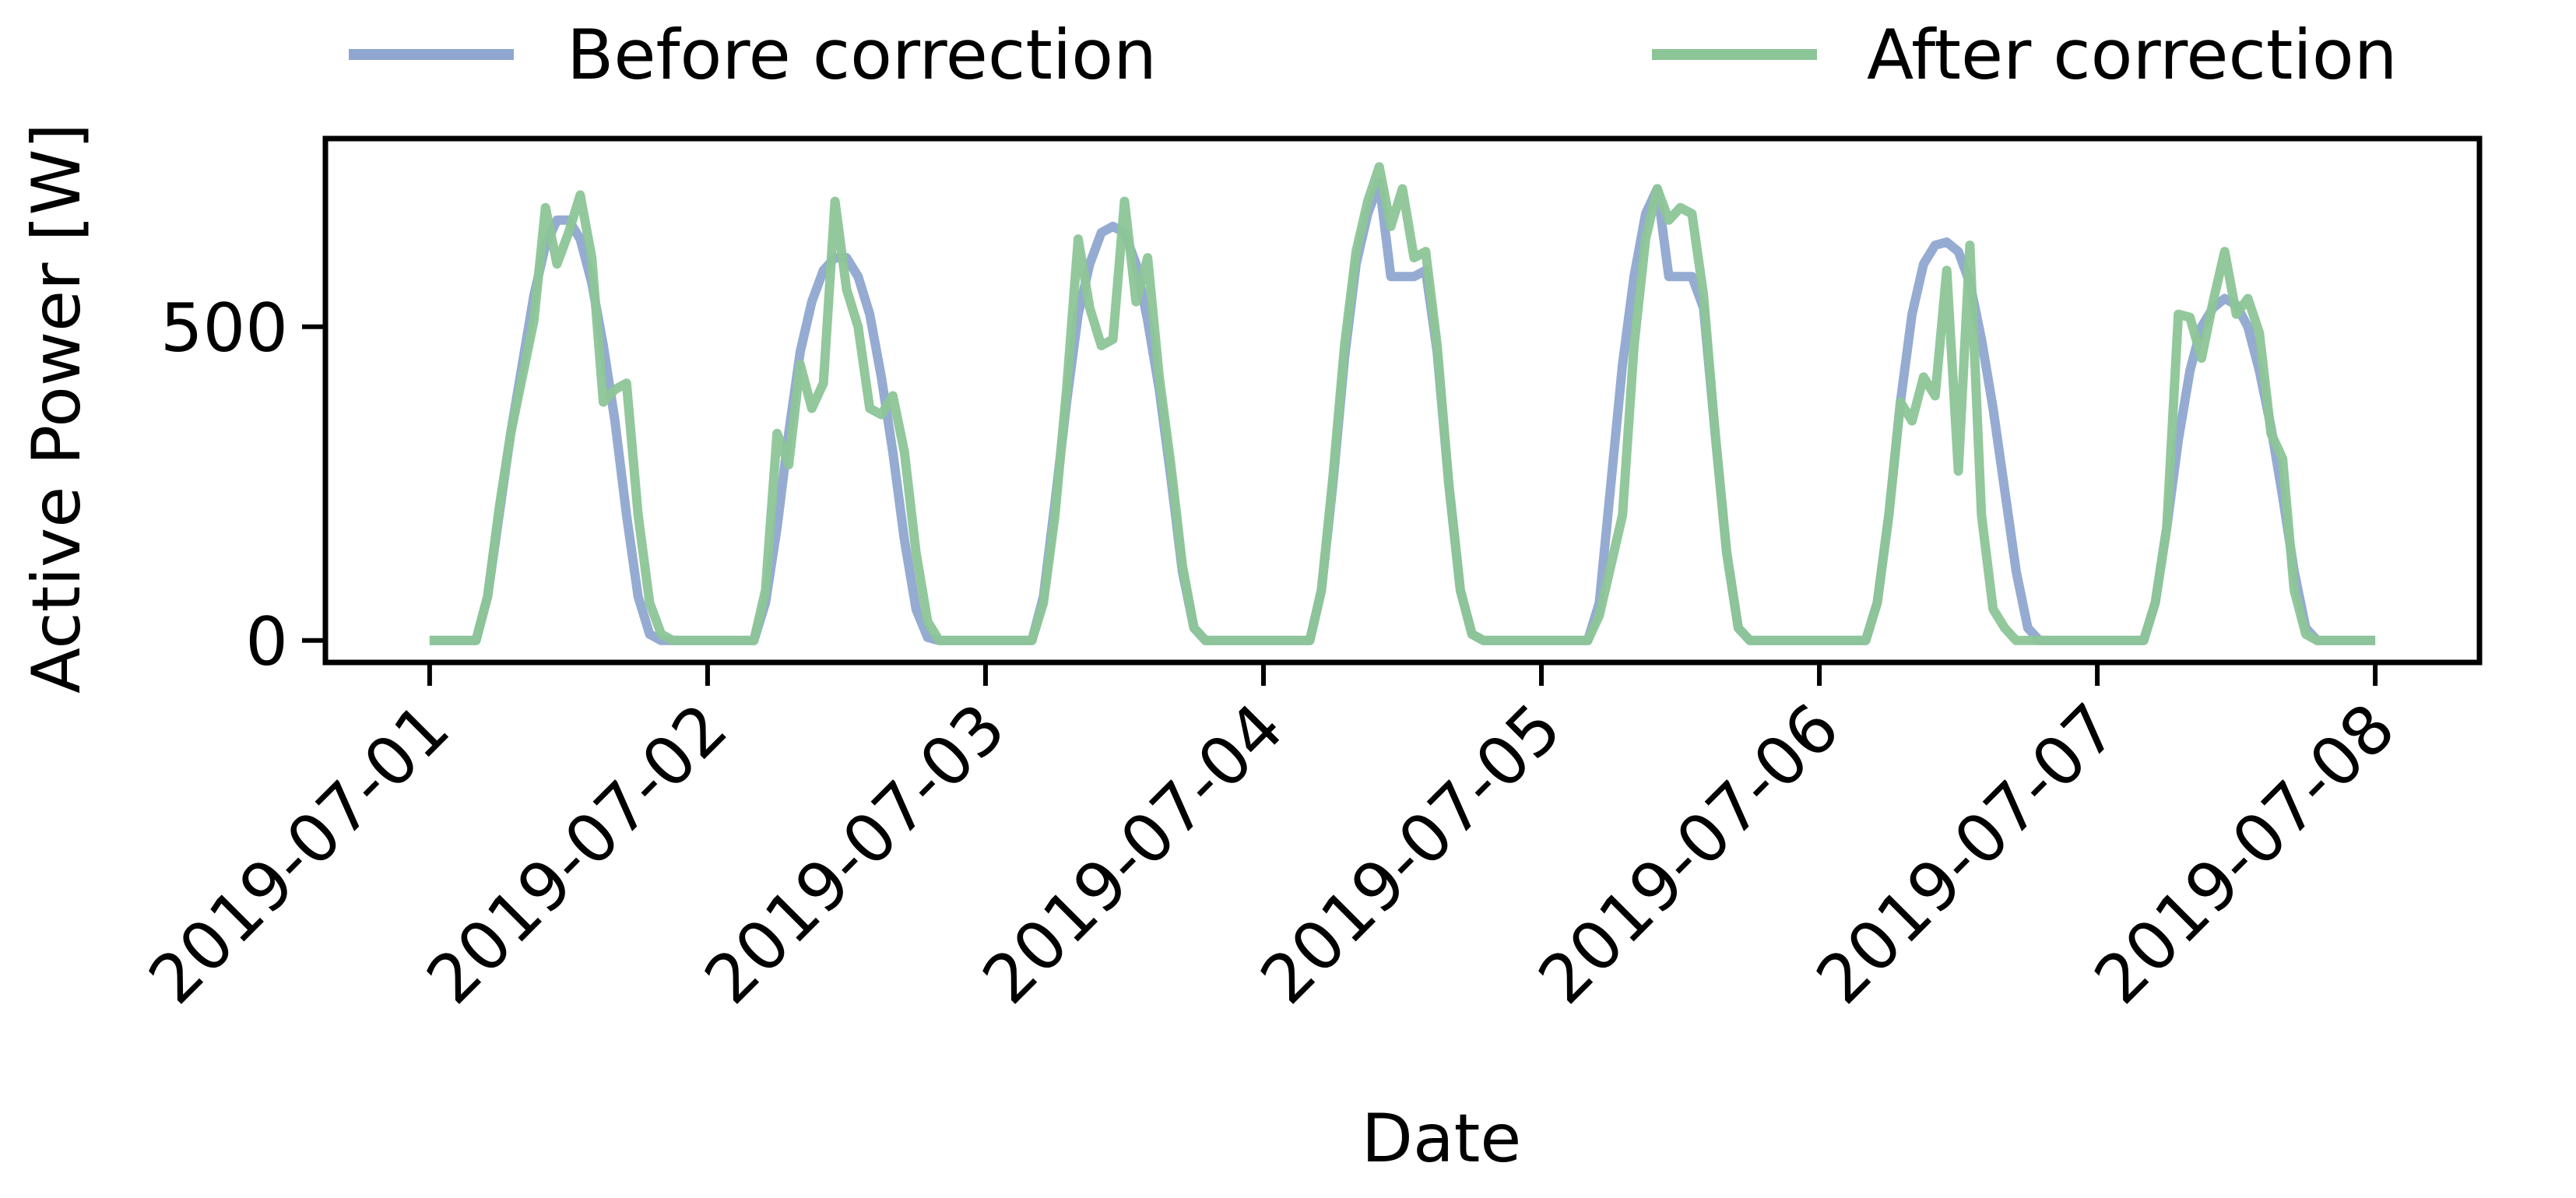 This screenshot has height=1198, width=2576. I want to click on x-axis-label: Date, so click(1442, 1139).